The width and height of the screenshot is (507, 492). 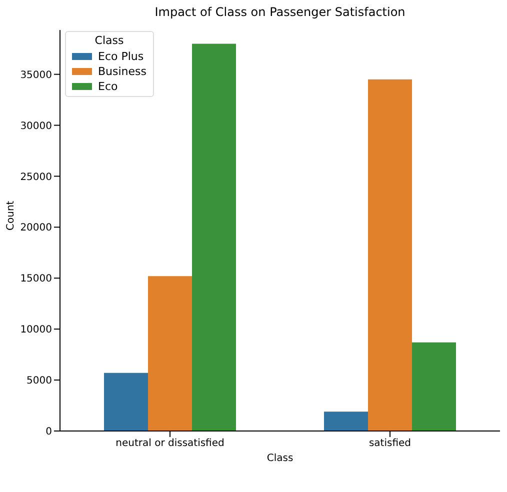 What do you see at coordinates (280, 458) in the screenshot?
I see `x-axis-title: Class` at bounding box center [280, 458].